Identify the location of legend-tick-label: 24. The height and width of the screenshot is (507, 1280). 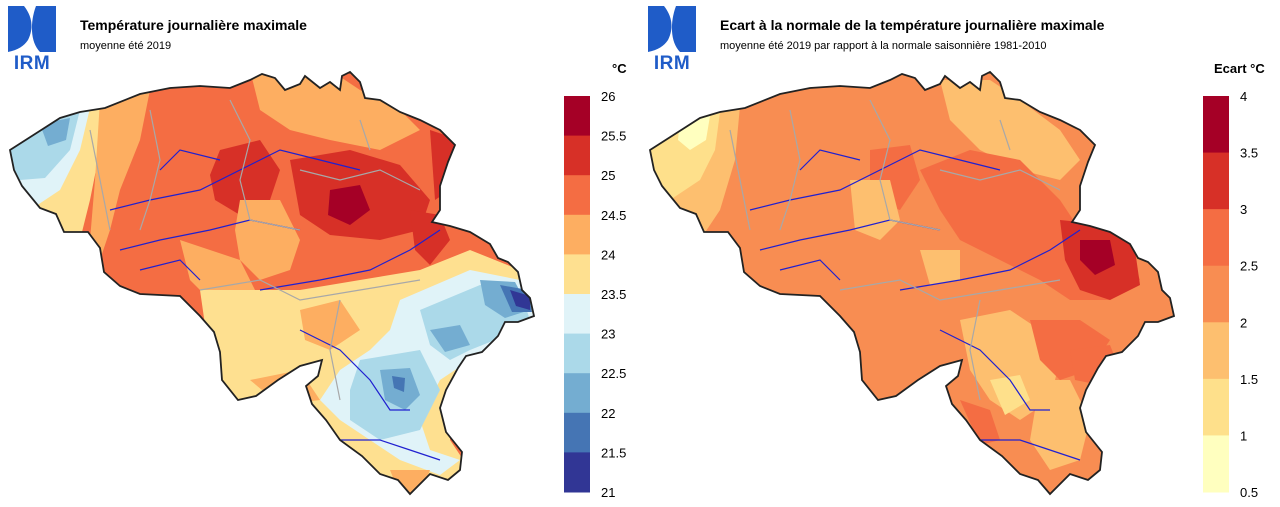
(608, 254).